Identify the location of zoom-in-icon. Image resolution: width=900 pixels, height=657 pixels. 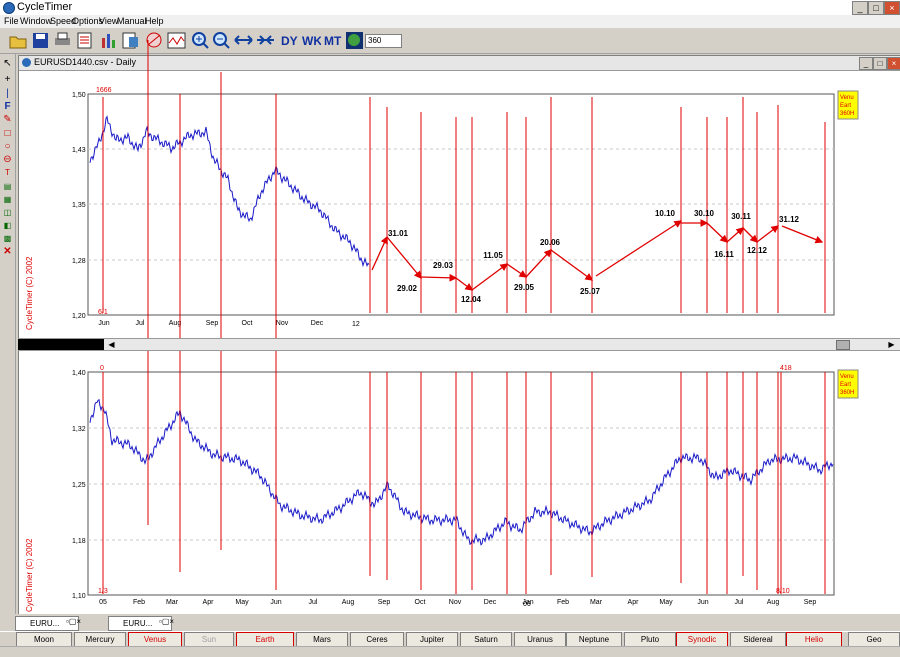
(200, 40).